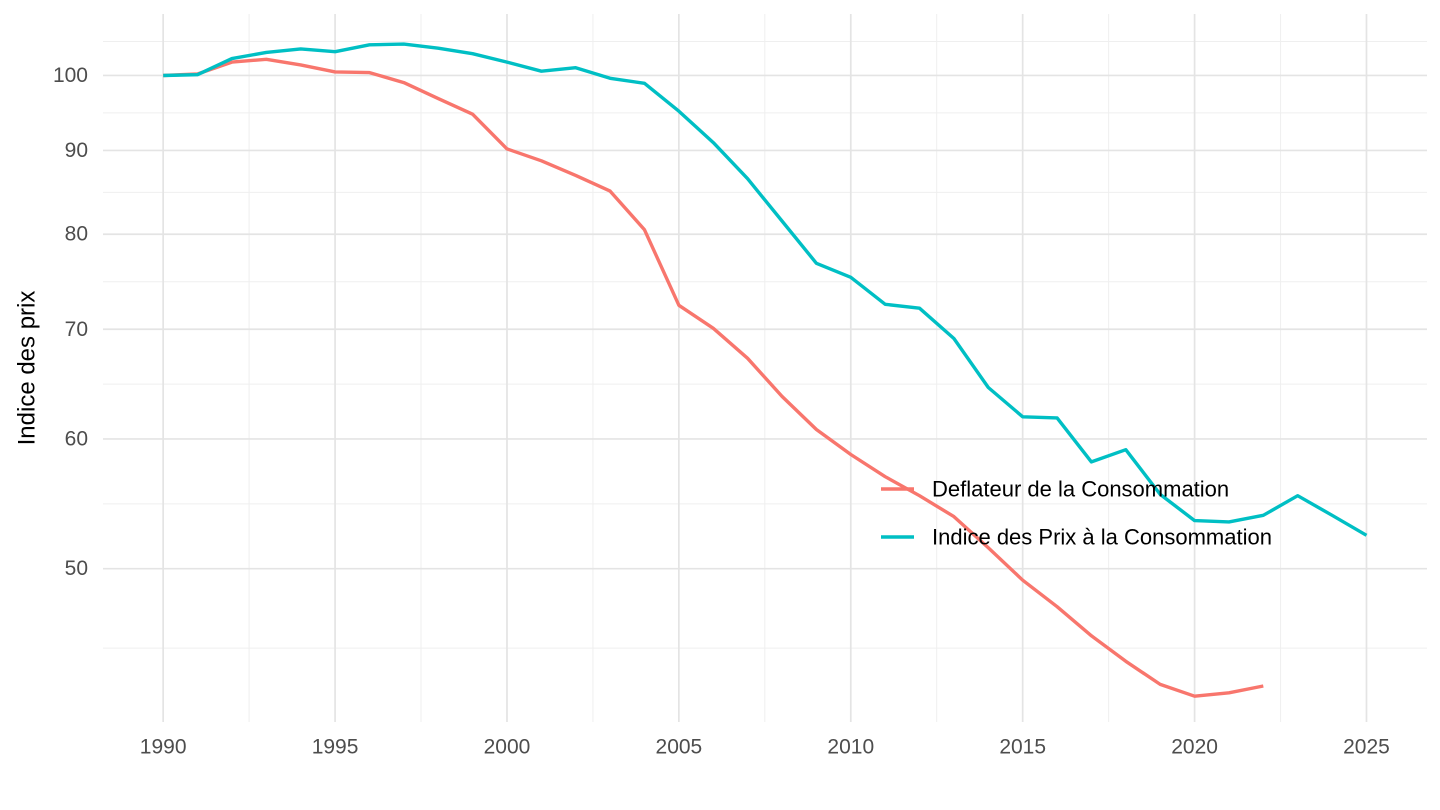 The width and height of the screenshot is (1440, 810). I want to click on x-tick-label: 2010, so click(850, 747).